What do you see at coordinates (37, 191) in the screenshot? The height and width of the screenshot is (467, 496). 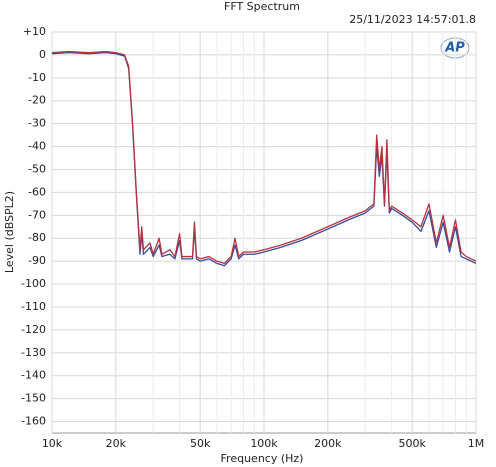 I see `y-tick-label: -60` at bounding box center [37, 191].